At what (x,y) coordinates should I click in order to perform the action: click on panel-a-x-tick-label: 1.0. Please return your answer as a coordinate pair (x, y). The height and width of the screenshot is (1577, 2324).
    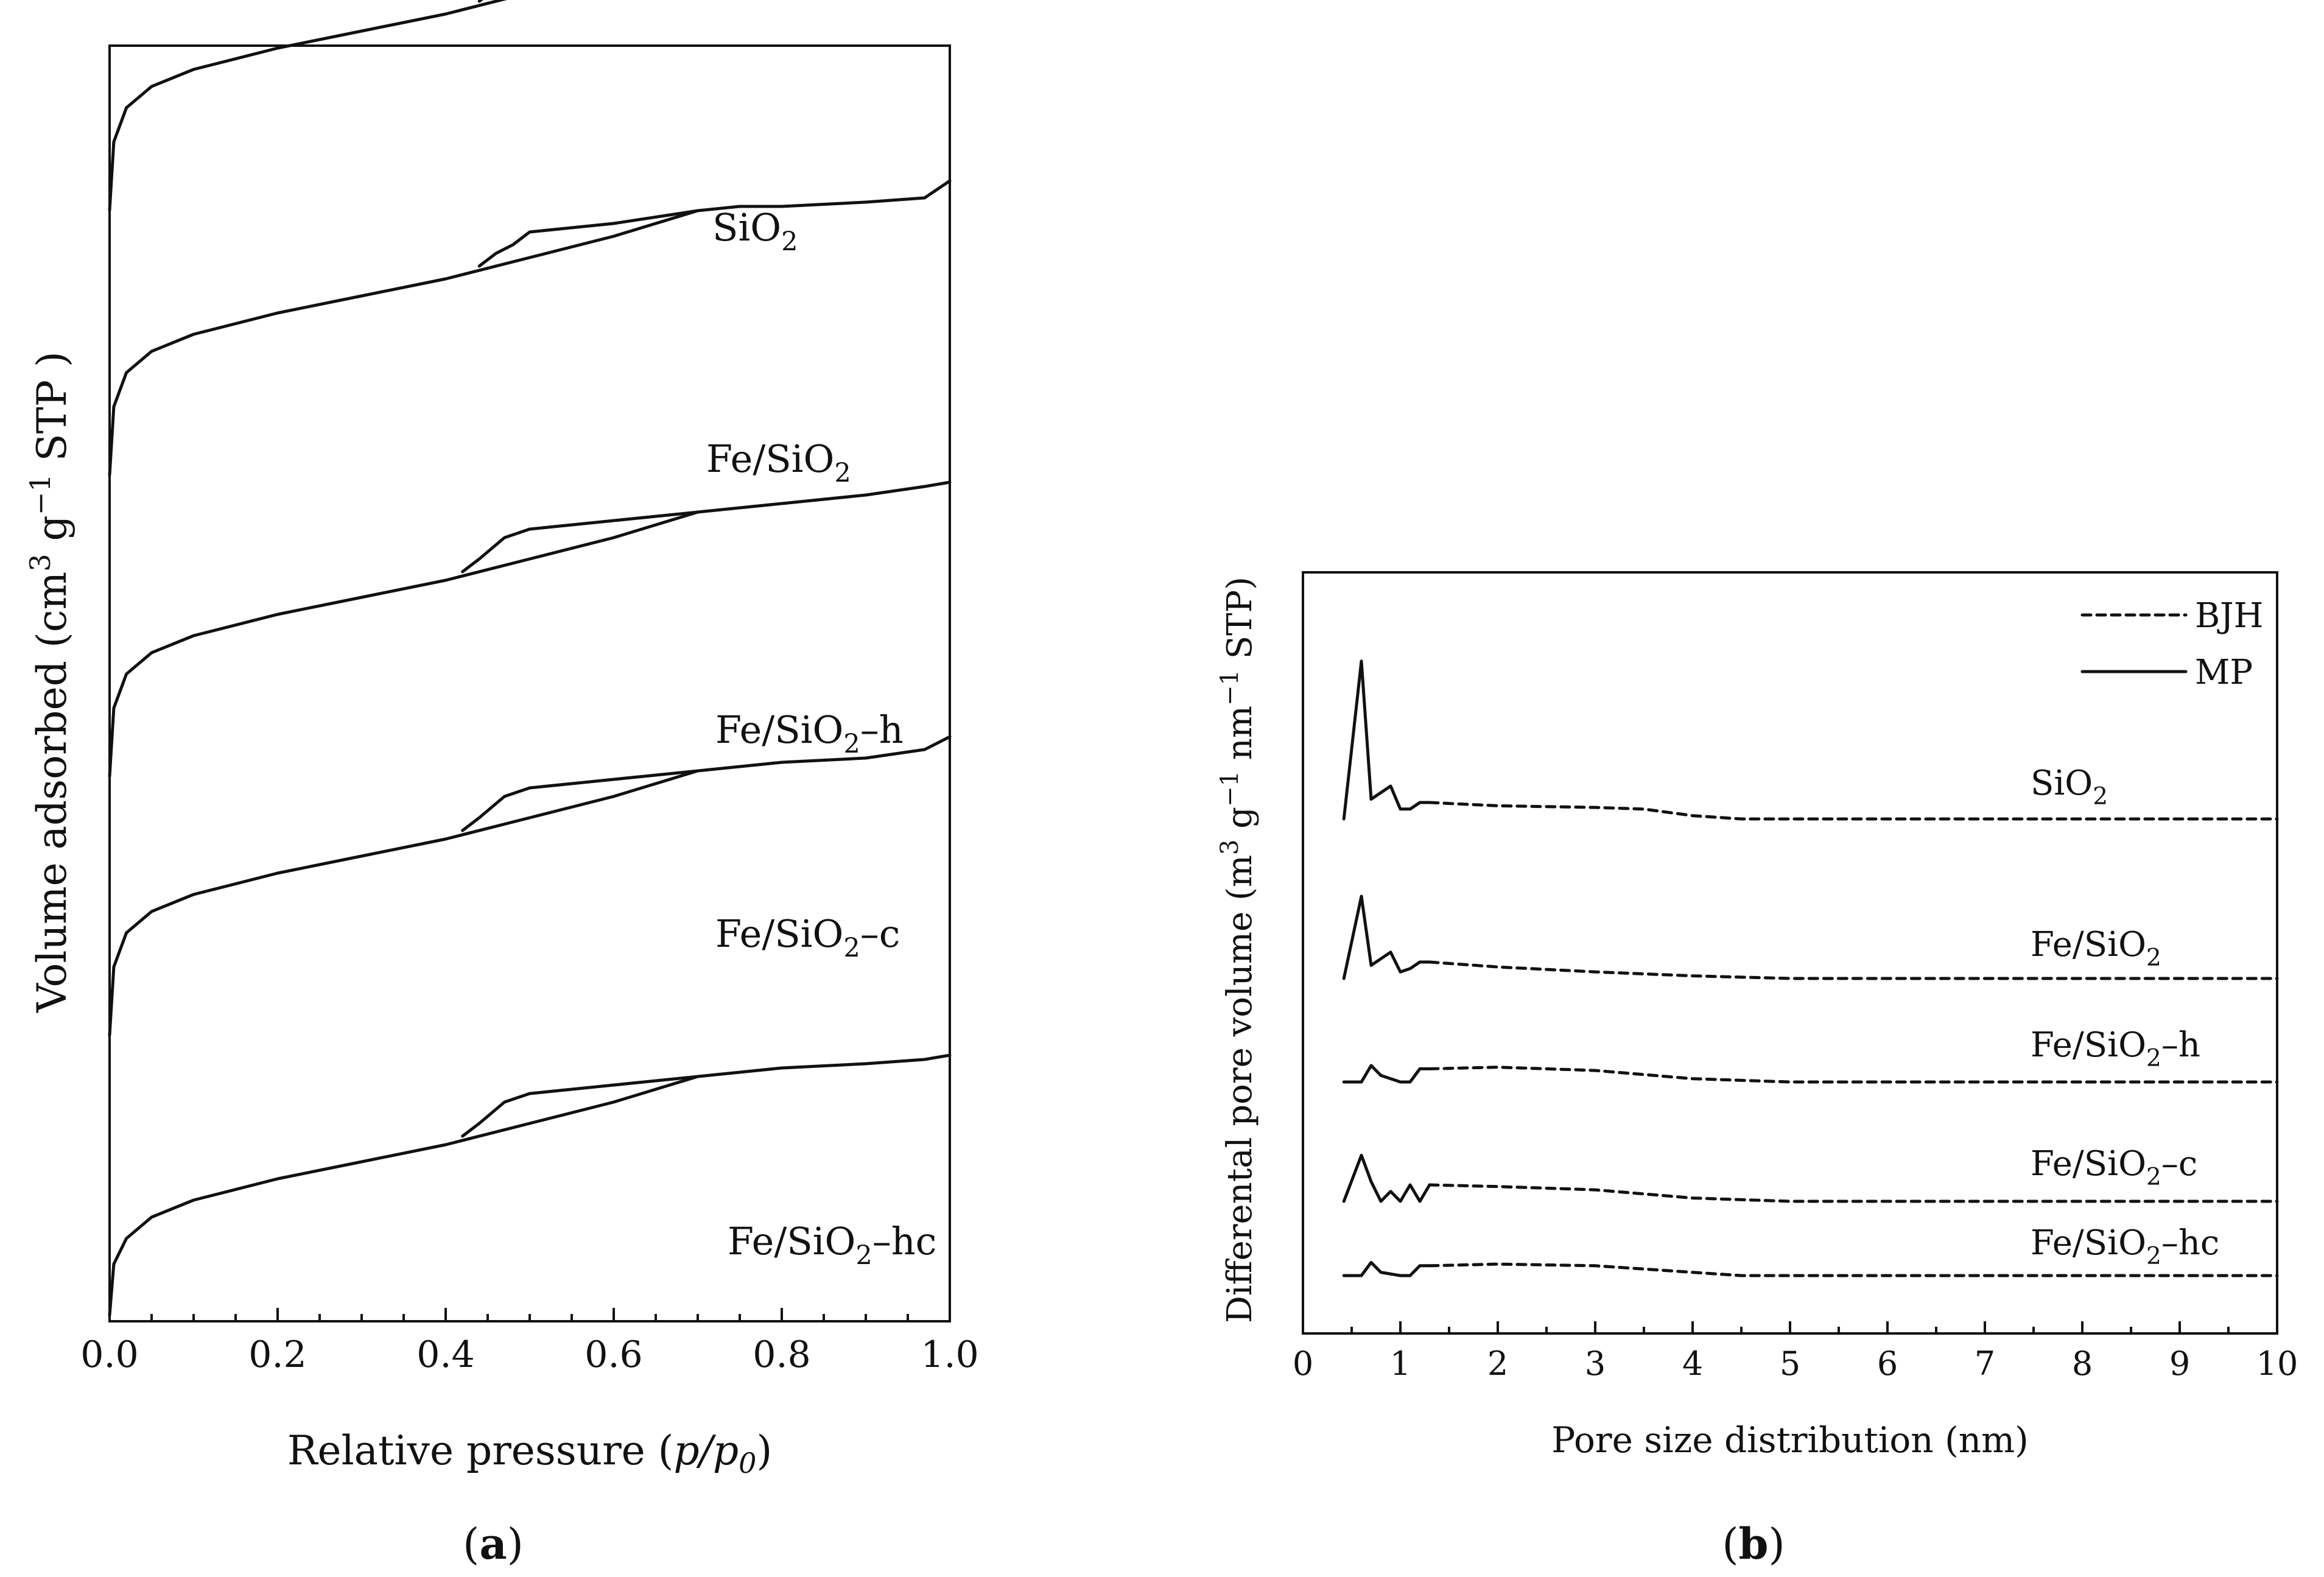
    Looking at the image, I should click on (949, 1354).